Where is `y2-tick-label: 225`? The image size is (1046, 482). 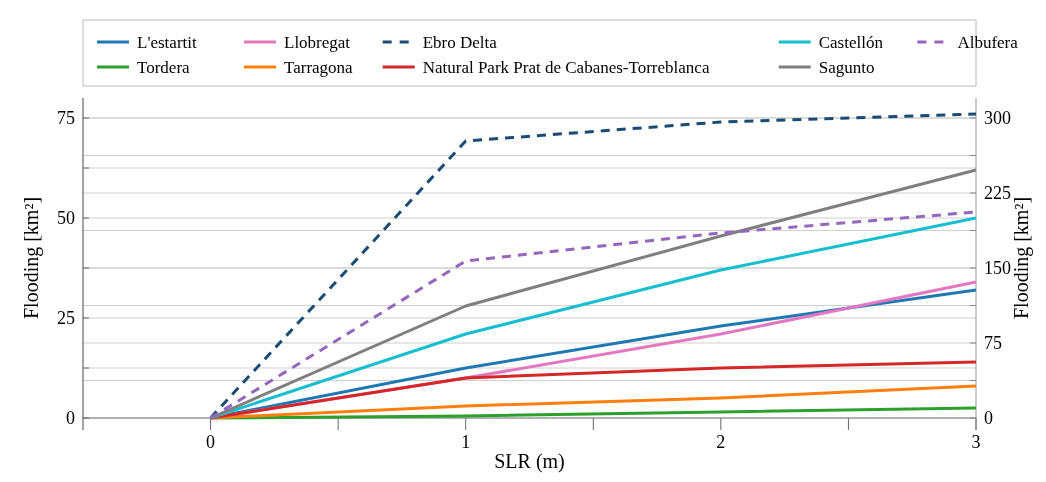
y2-tick-label: 225 is located at coordinates (997, 193).